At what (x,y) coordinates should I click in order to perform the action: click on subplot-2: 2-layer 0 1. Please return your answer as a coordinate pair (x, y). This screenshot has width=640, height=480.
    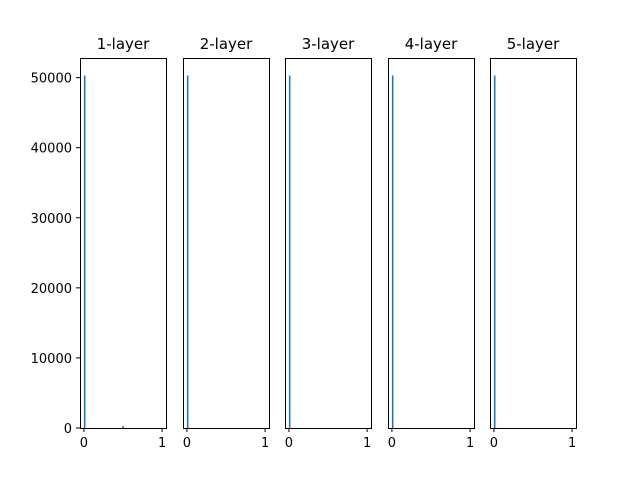
    Looking at the image, I should click on (226, 243).